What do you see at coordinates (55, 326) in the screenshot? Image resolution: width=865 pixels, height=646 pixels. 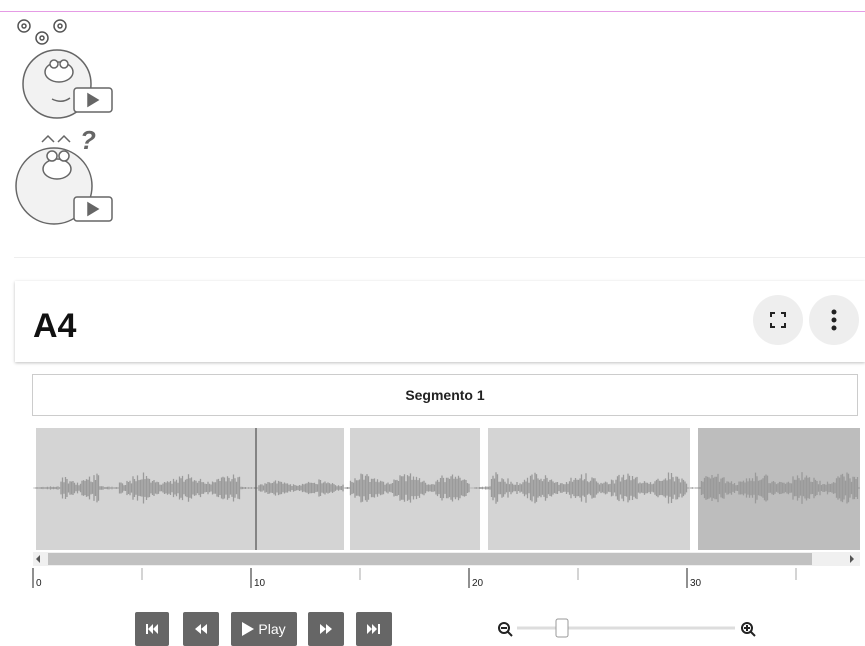 I see `card-title: A4` at bounding box center [55, 326].